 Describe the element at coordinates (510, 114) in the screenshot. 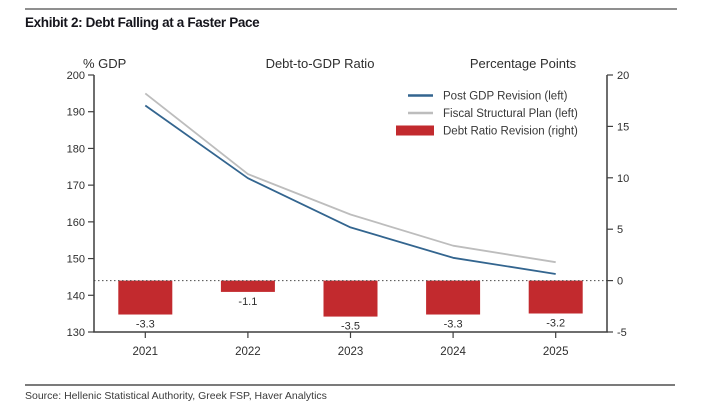

I see `legend-label: Fiscal Structural Plan (left)` at that location.